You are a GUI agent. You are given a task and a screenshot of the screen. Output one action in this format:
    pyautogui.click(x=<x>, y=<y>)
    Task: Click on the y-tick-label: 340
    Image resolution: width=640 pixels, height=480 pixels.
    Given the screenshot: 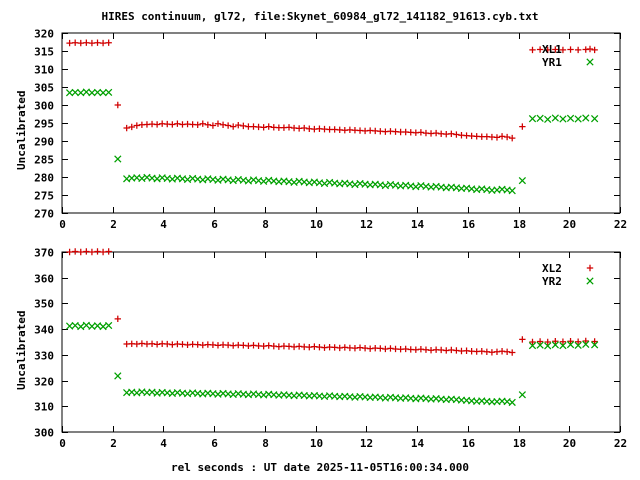 What is the action you would take?
    pyautogui.click(x=44, y=330)
    